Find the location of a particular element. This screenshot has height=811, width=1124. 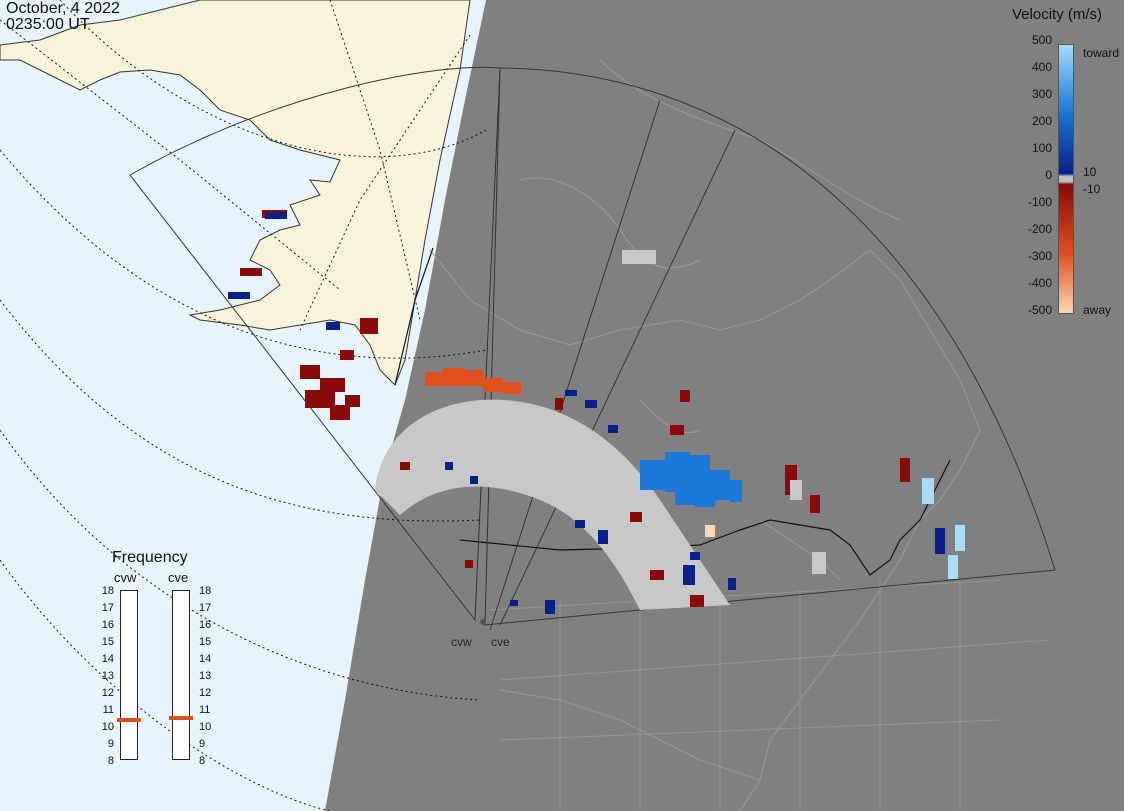

frequency-tick-left-9: 9 is located at coordinates (110, 744).